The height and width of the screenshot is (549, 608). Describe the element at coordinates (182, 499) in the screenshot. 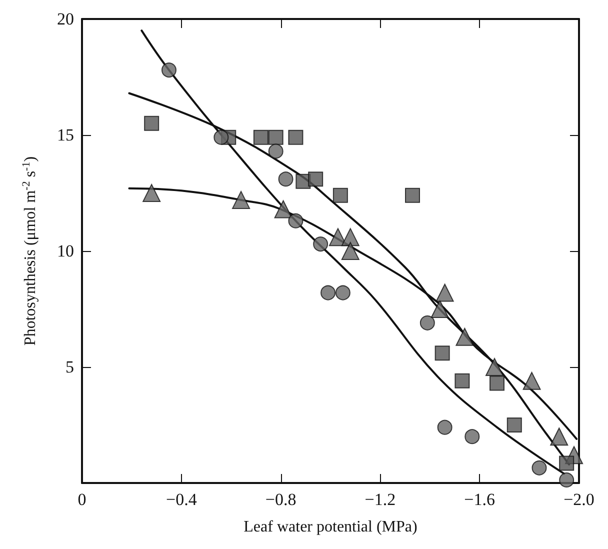

I see `x-tick-label: −0.4` at that location.